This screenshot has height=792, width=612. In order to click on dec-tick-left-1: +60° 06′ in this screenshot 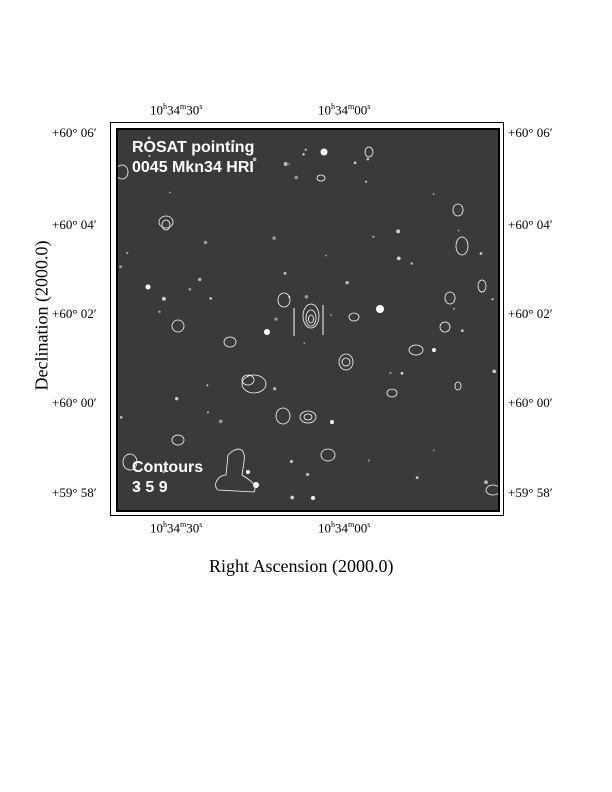, I will do `click(74, 132)`.